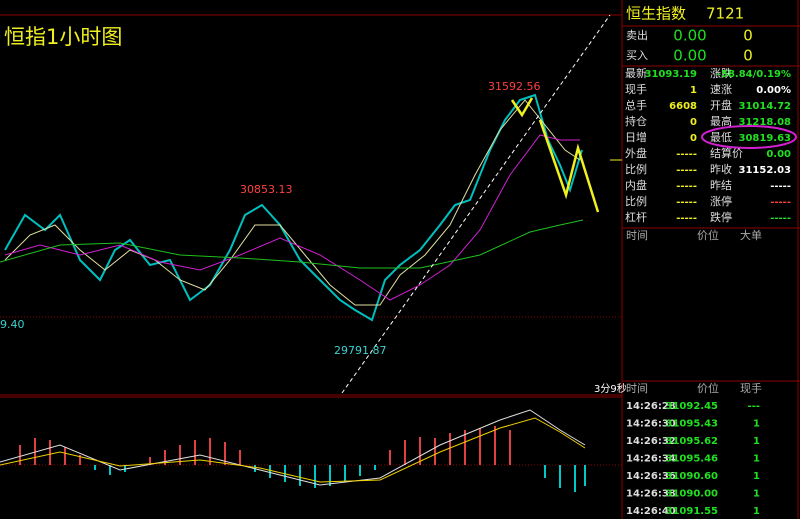 This screenshot has height=519, width=800. Describe the element at coordinates (651, 459) in the screenshot. I see `tick-time: 14:26:34` at that location.